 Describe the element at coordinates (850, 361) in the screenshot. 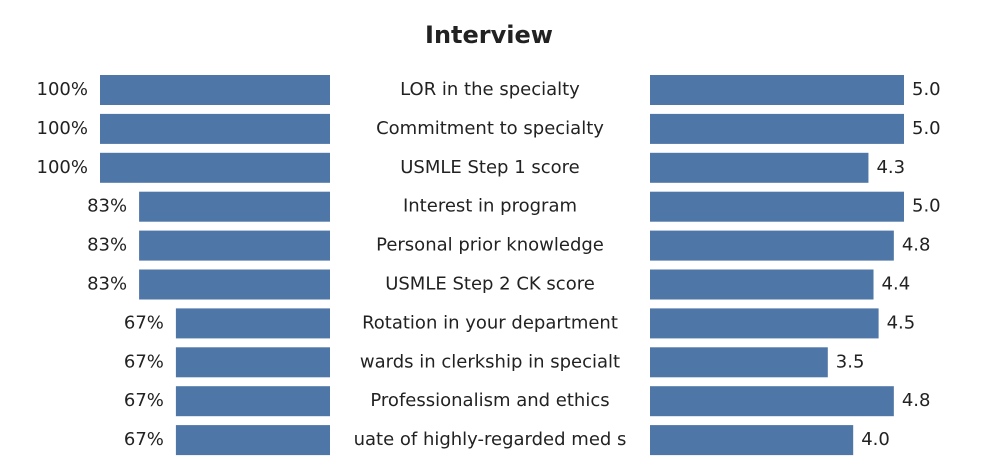

I see `value-label: 3.5` at that location.